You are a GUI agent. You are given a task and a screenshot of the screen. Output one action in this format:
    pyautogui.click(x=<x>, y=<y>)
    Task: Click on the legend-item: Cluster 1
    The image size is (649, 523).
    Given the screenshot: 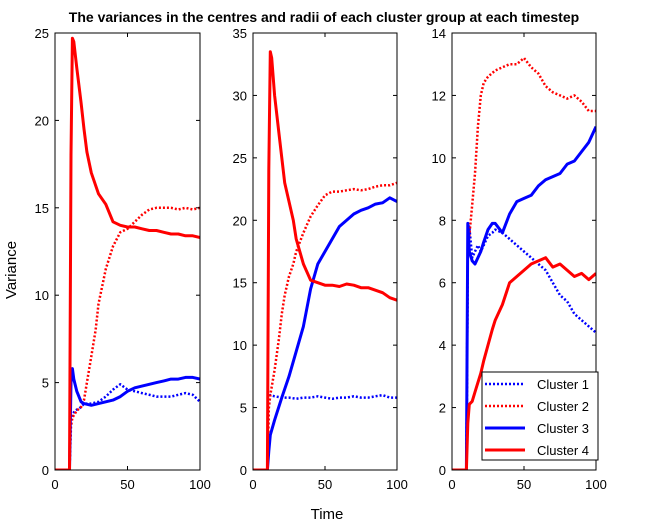 What is the action you would take?
    pyautogui.click(x=537, y=384)
    